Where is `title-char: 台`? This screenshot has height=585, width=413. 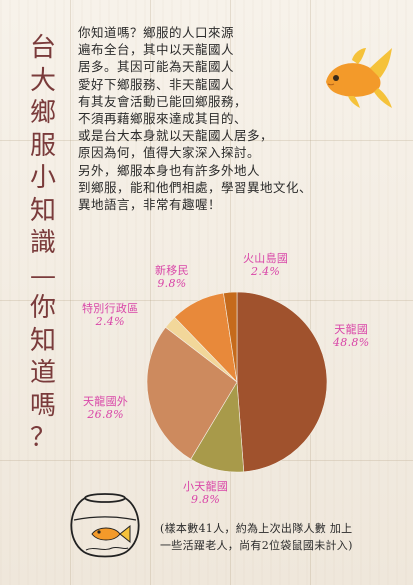 title-char: 台 is located at coordinates (42, 48).